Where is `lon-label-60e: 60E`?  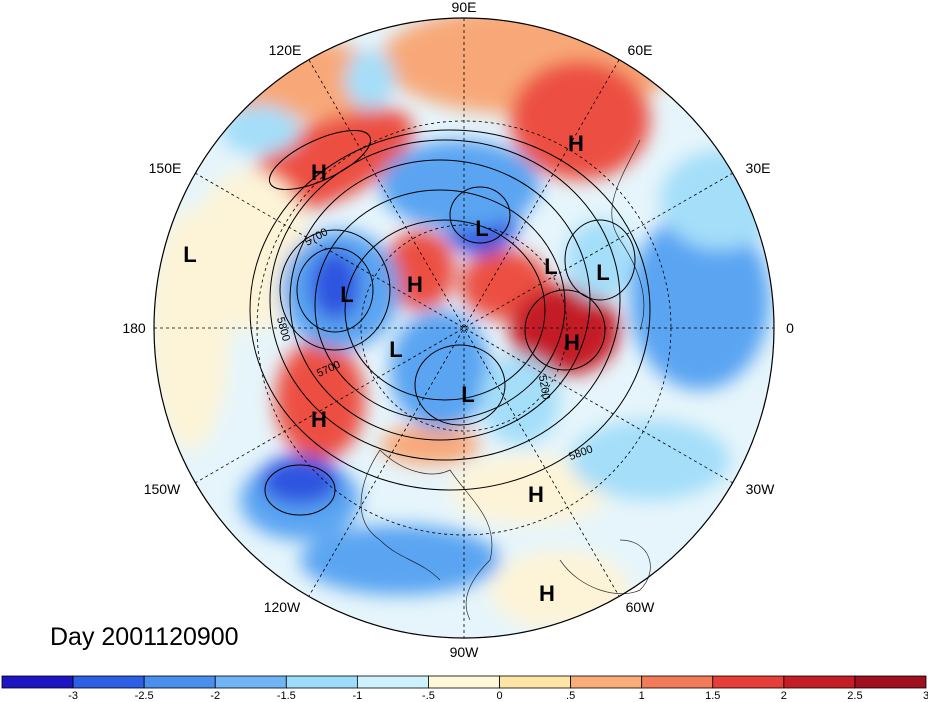 lon-label-60e: 60E is located at coordinates (640, 50).